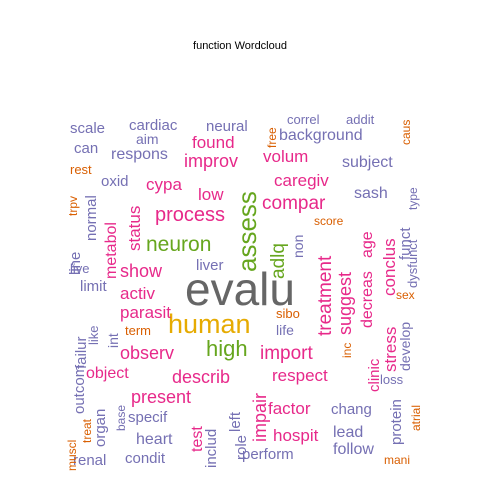  Describe the element at coordinates (247, 231) in the screenshot. I see `word-assess: assess` at that location.